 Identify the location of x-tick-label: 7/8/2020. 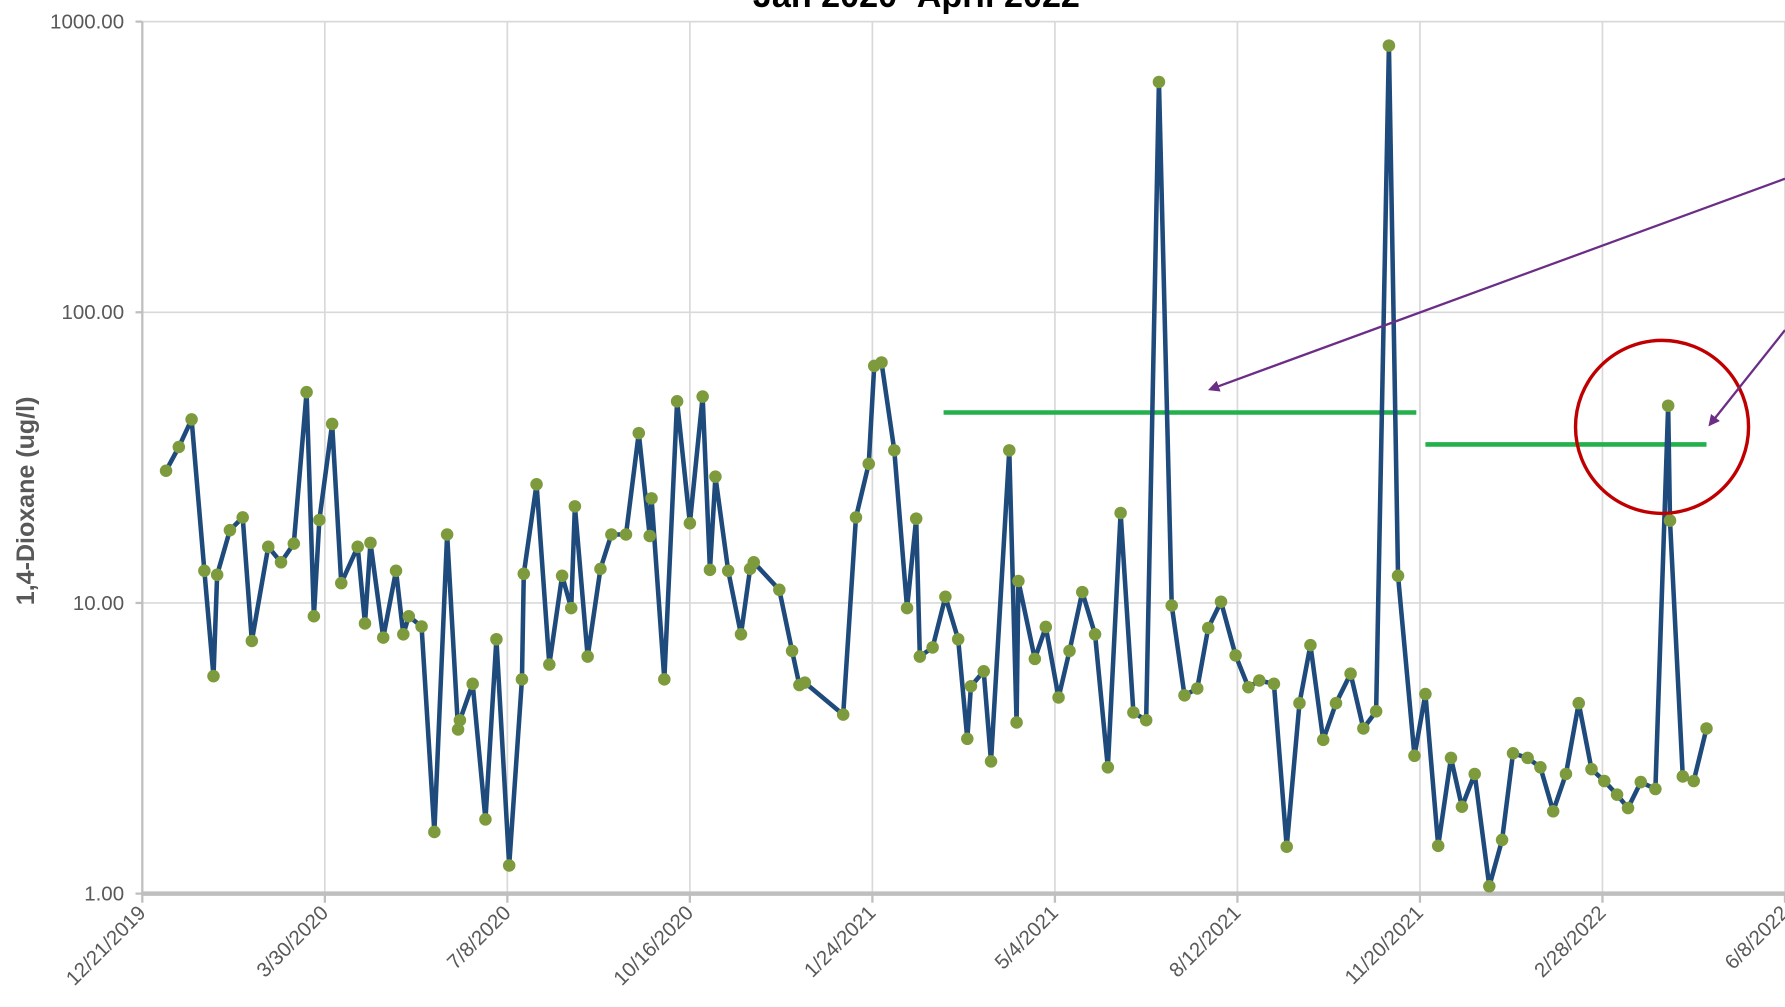
(479, 937).